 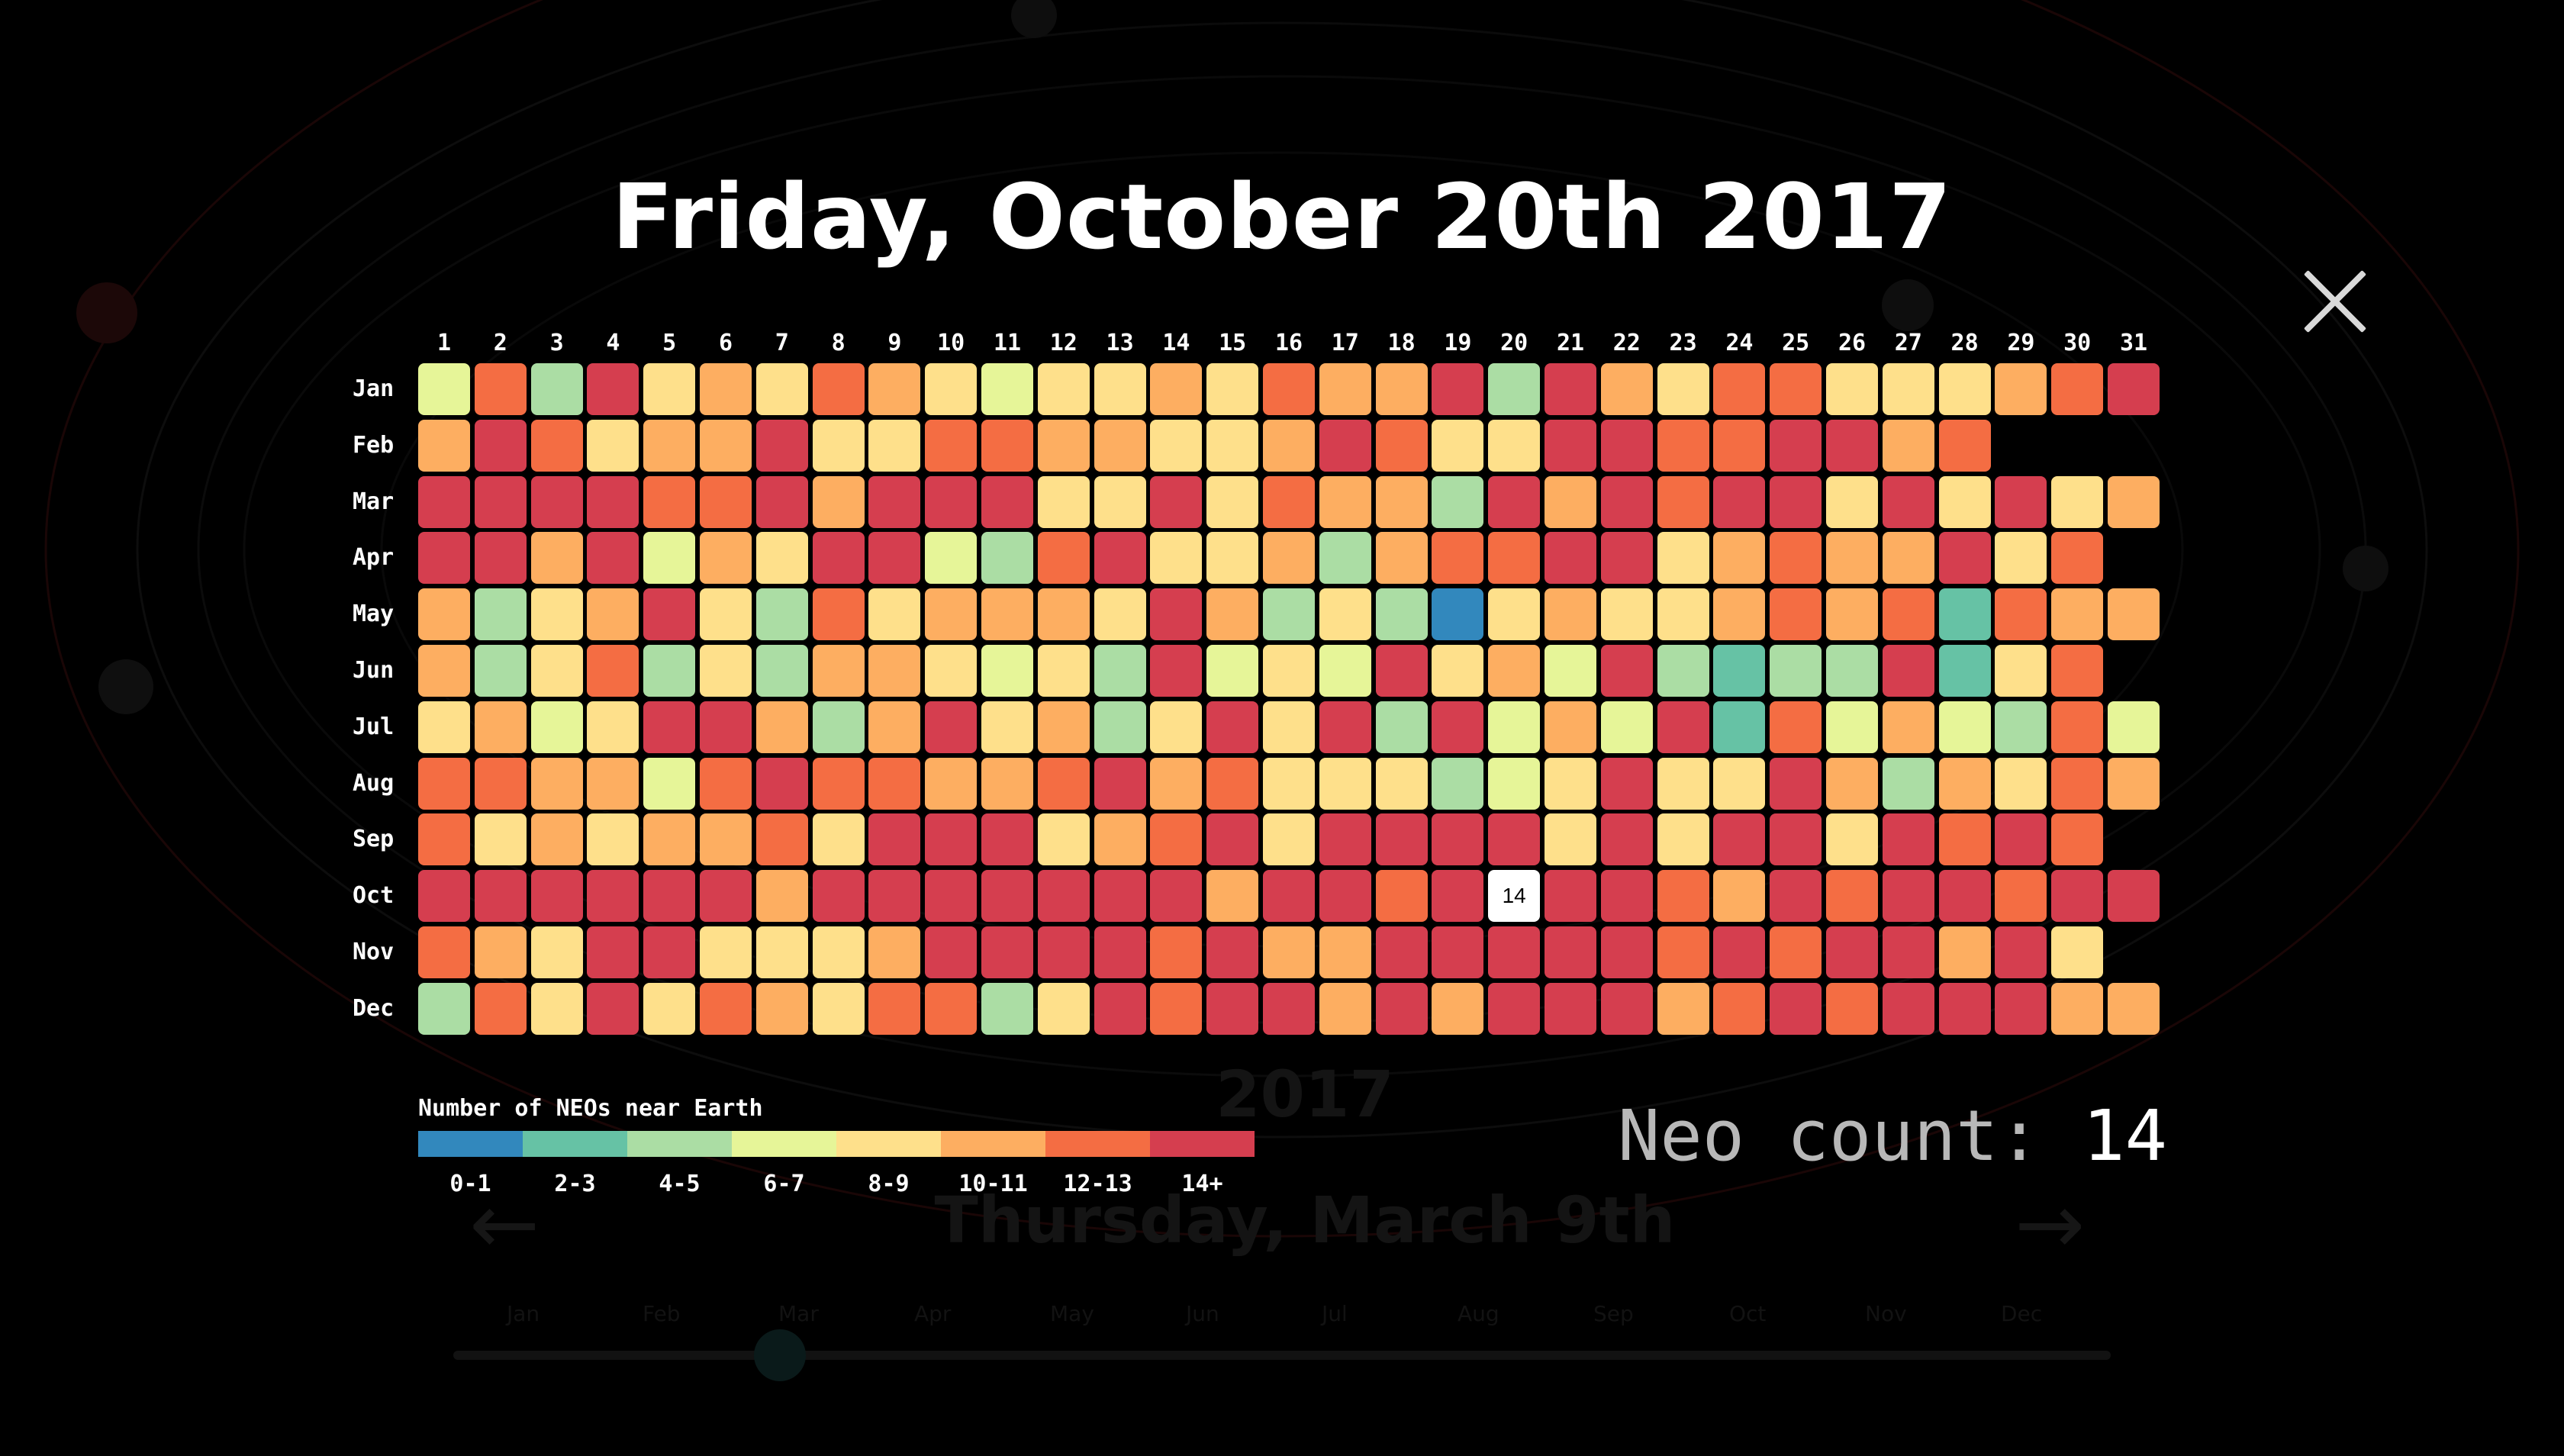 What do you see at coordinates (2050, 1224) in the screenshot?
I see `arrow-right-icon: →` at bounding box center [2050, 1224].